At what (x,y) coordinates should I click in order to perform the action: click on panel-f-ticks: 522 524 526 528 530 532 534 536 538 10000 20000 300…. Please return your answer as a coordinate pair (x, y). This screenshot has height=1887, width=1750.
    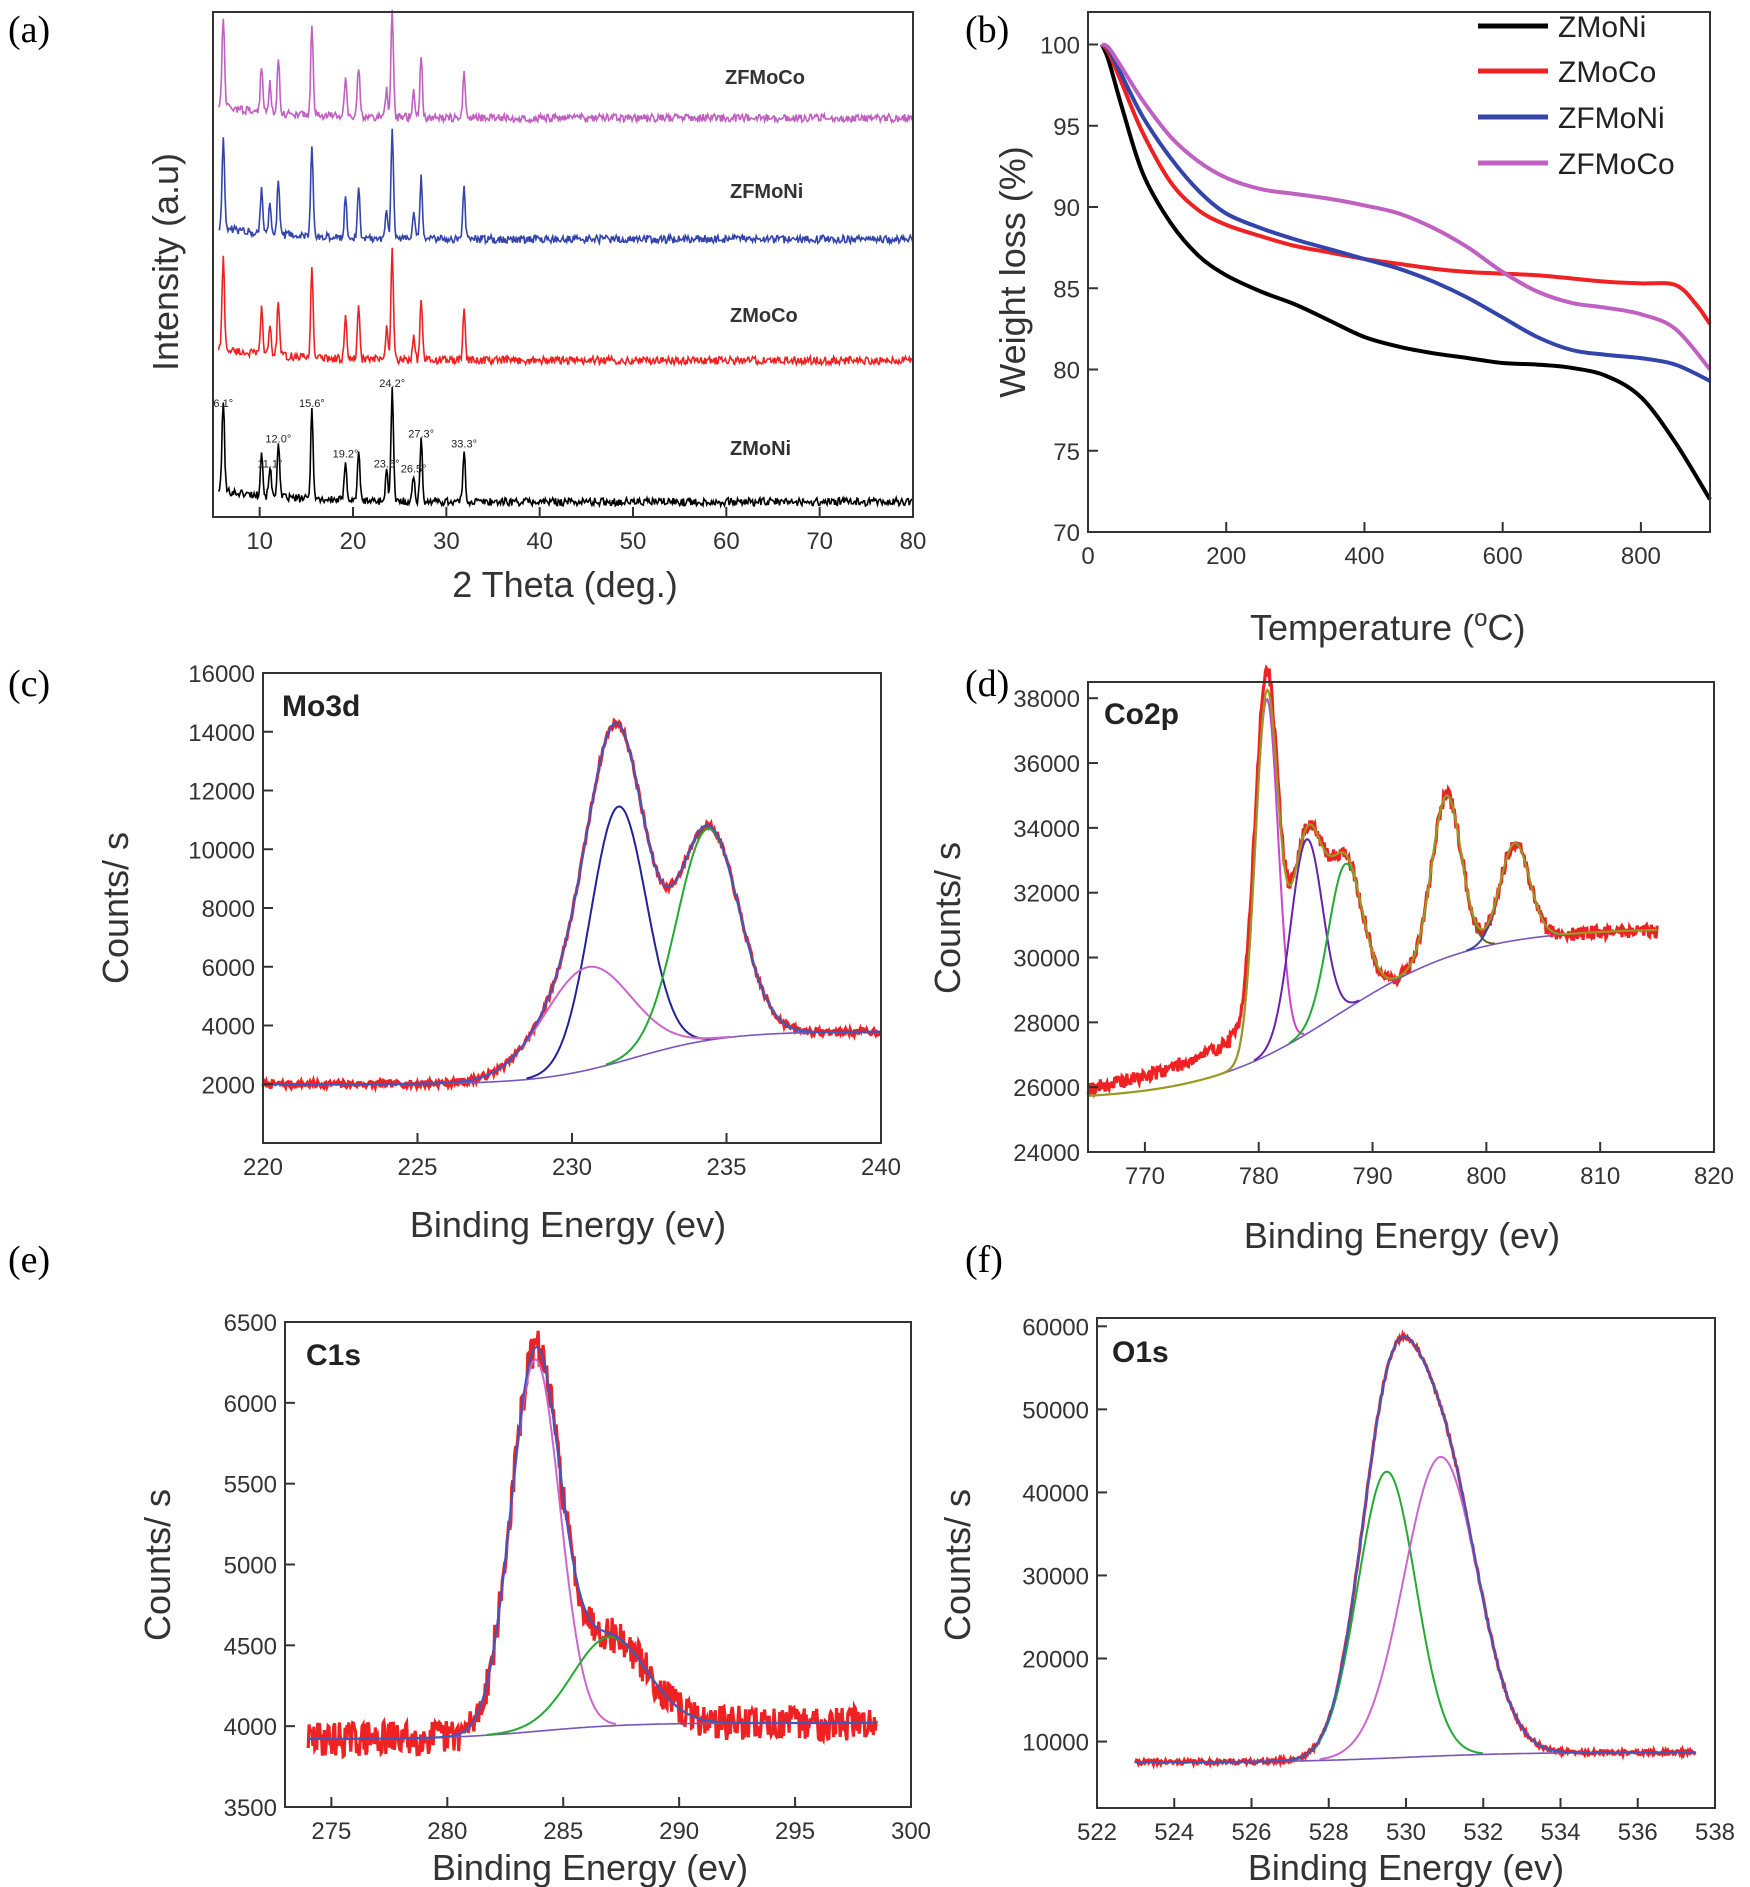
    Looking at the image, I should click on (1378, 1580).